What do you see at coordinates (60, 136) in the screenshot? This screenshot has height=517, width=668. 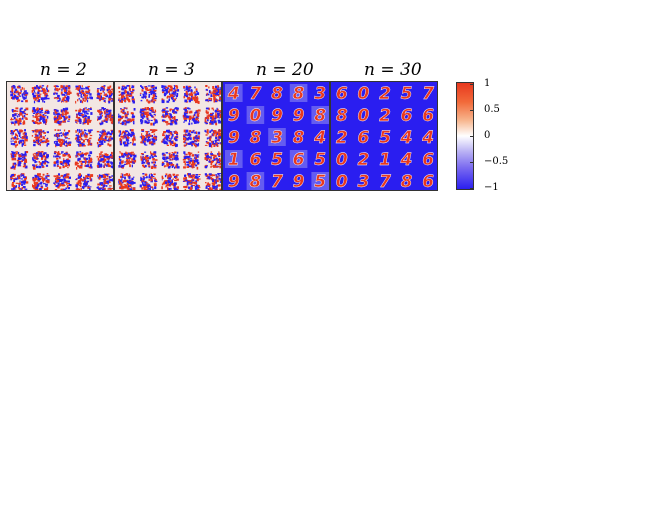 I see `image-grid-n2` at bounding box center [60, 136].